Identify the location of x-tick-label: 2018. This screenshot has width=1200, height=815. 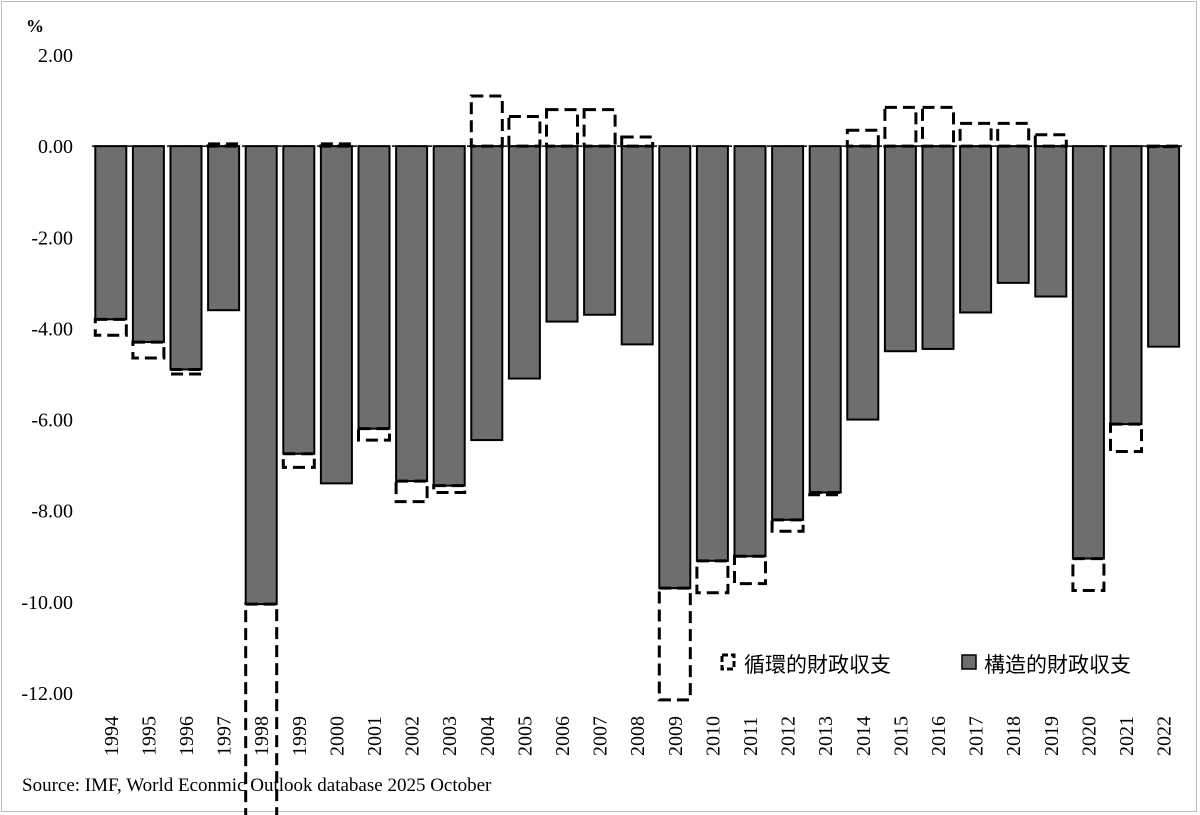
(1014, 736).